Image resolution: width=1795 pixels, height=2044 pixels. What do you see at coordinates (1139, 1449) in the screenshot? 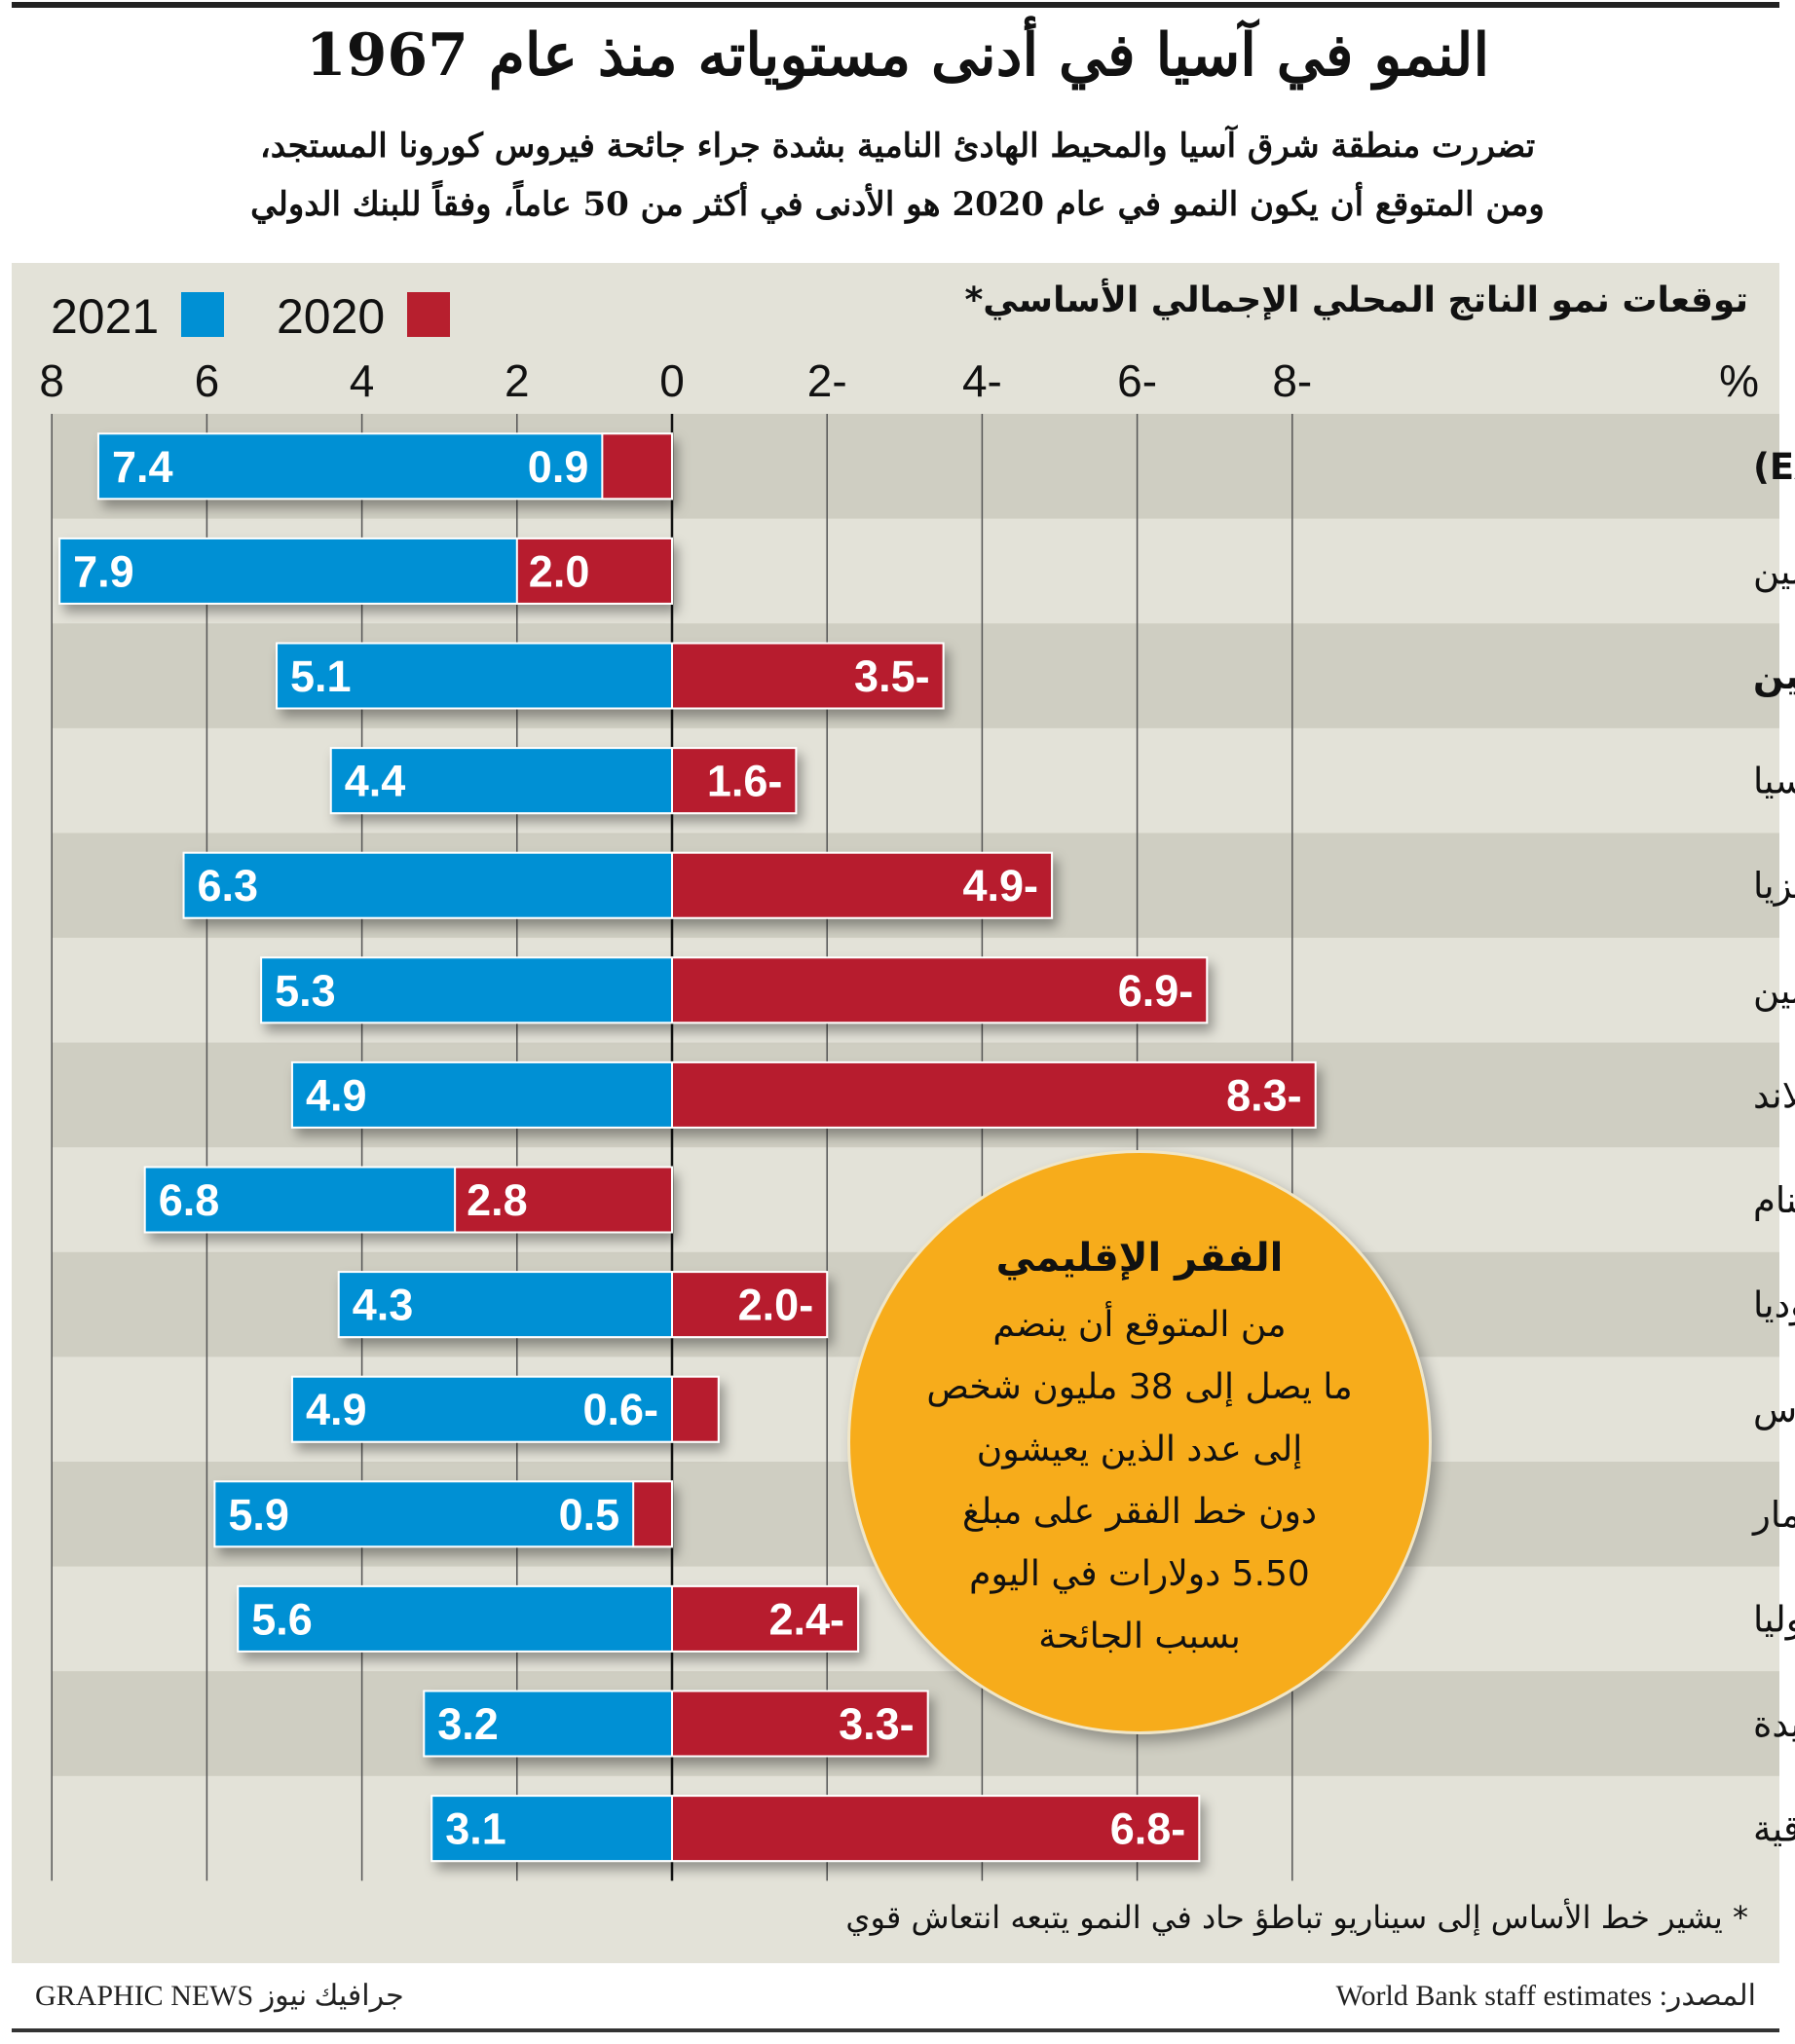
I see `callout-line: إلى عدد الذين يعيشون` at bounding box center [1139, 1449].